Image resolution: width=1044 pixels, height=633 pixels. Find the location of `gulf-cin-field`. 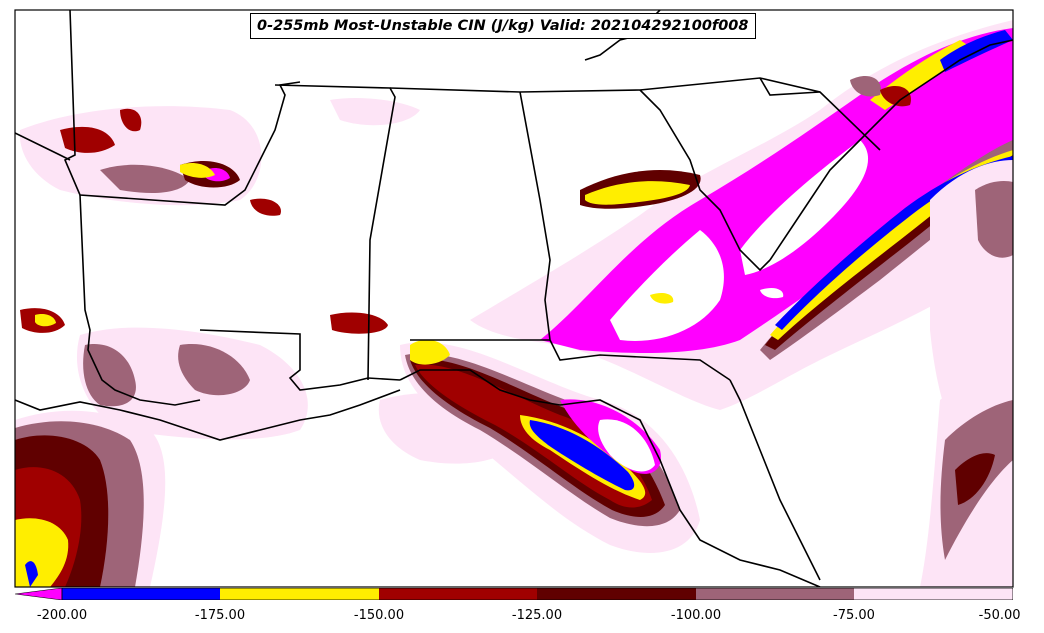

gulf-cin-field is located at coordinates (90, 498).